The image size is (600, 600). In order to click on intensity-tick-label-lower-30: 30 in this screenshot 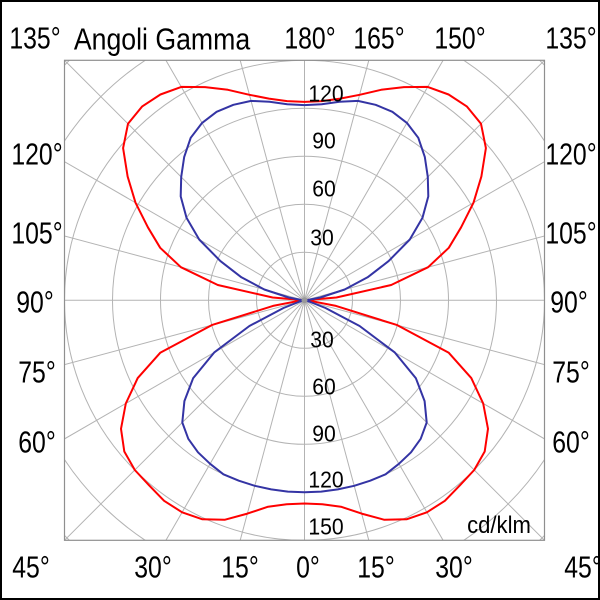, I will do `click(322, 339)`.